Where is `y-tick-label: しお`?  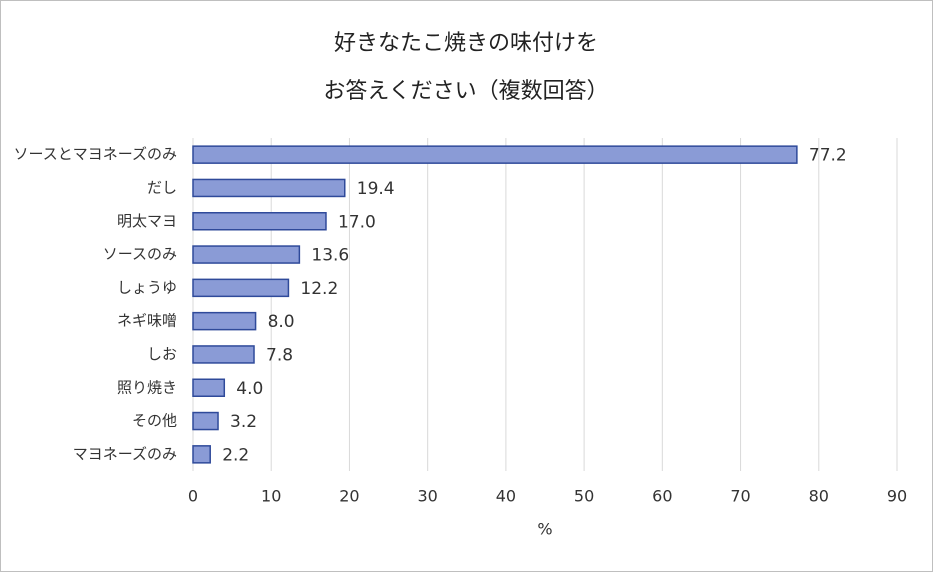
y-tick-label: しお is located at coordinates (162, 354).